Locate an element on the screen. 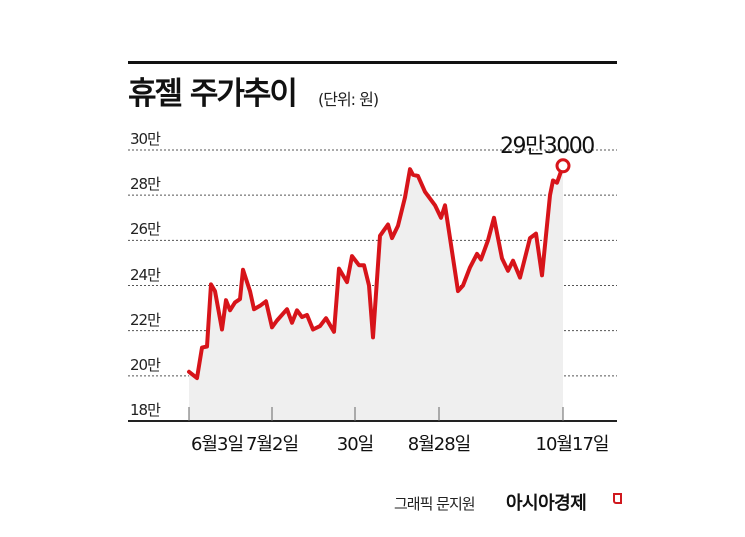 This screenshot has width=745, height=537. x-ticks is located at coordinates (376, 414).